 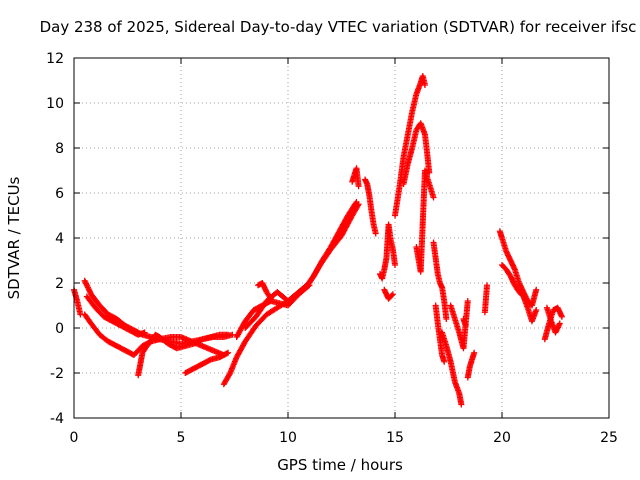 I want to click on y-tick-label: -2, so click(x=57, y=374).